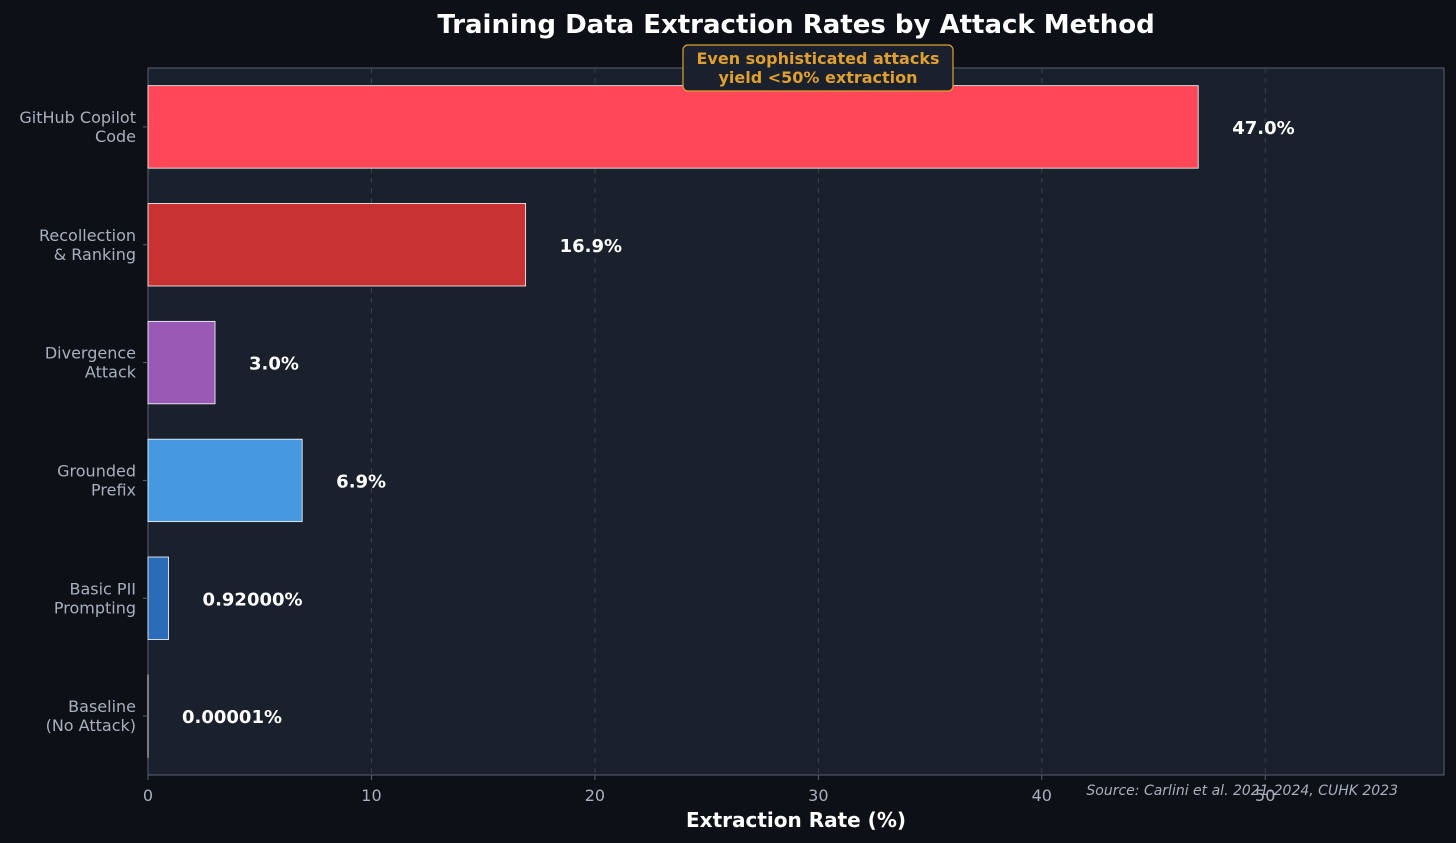 This screenshot has width=1456, height=843. What do you see at coordinates (87, 245) in the screenshot?
I see `category-label: Recollection & Ranking` at bounding box center [87, 245].